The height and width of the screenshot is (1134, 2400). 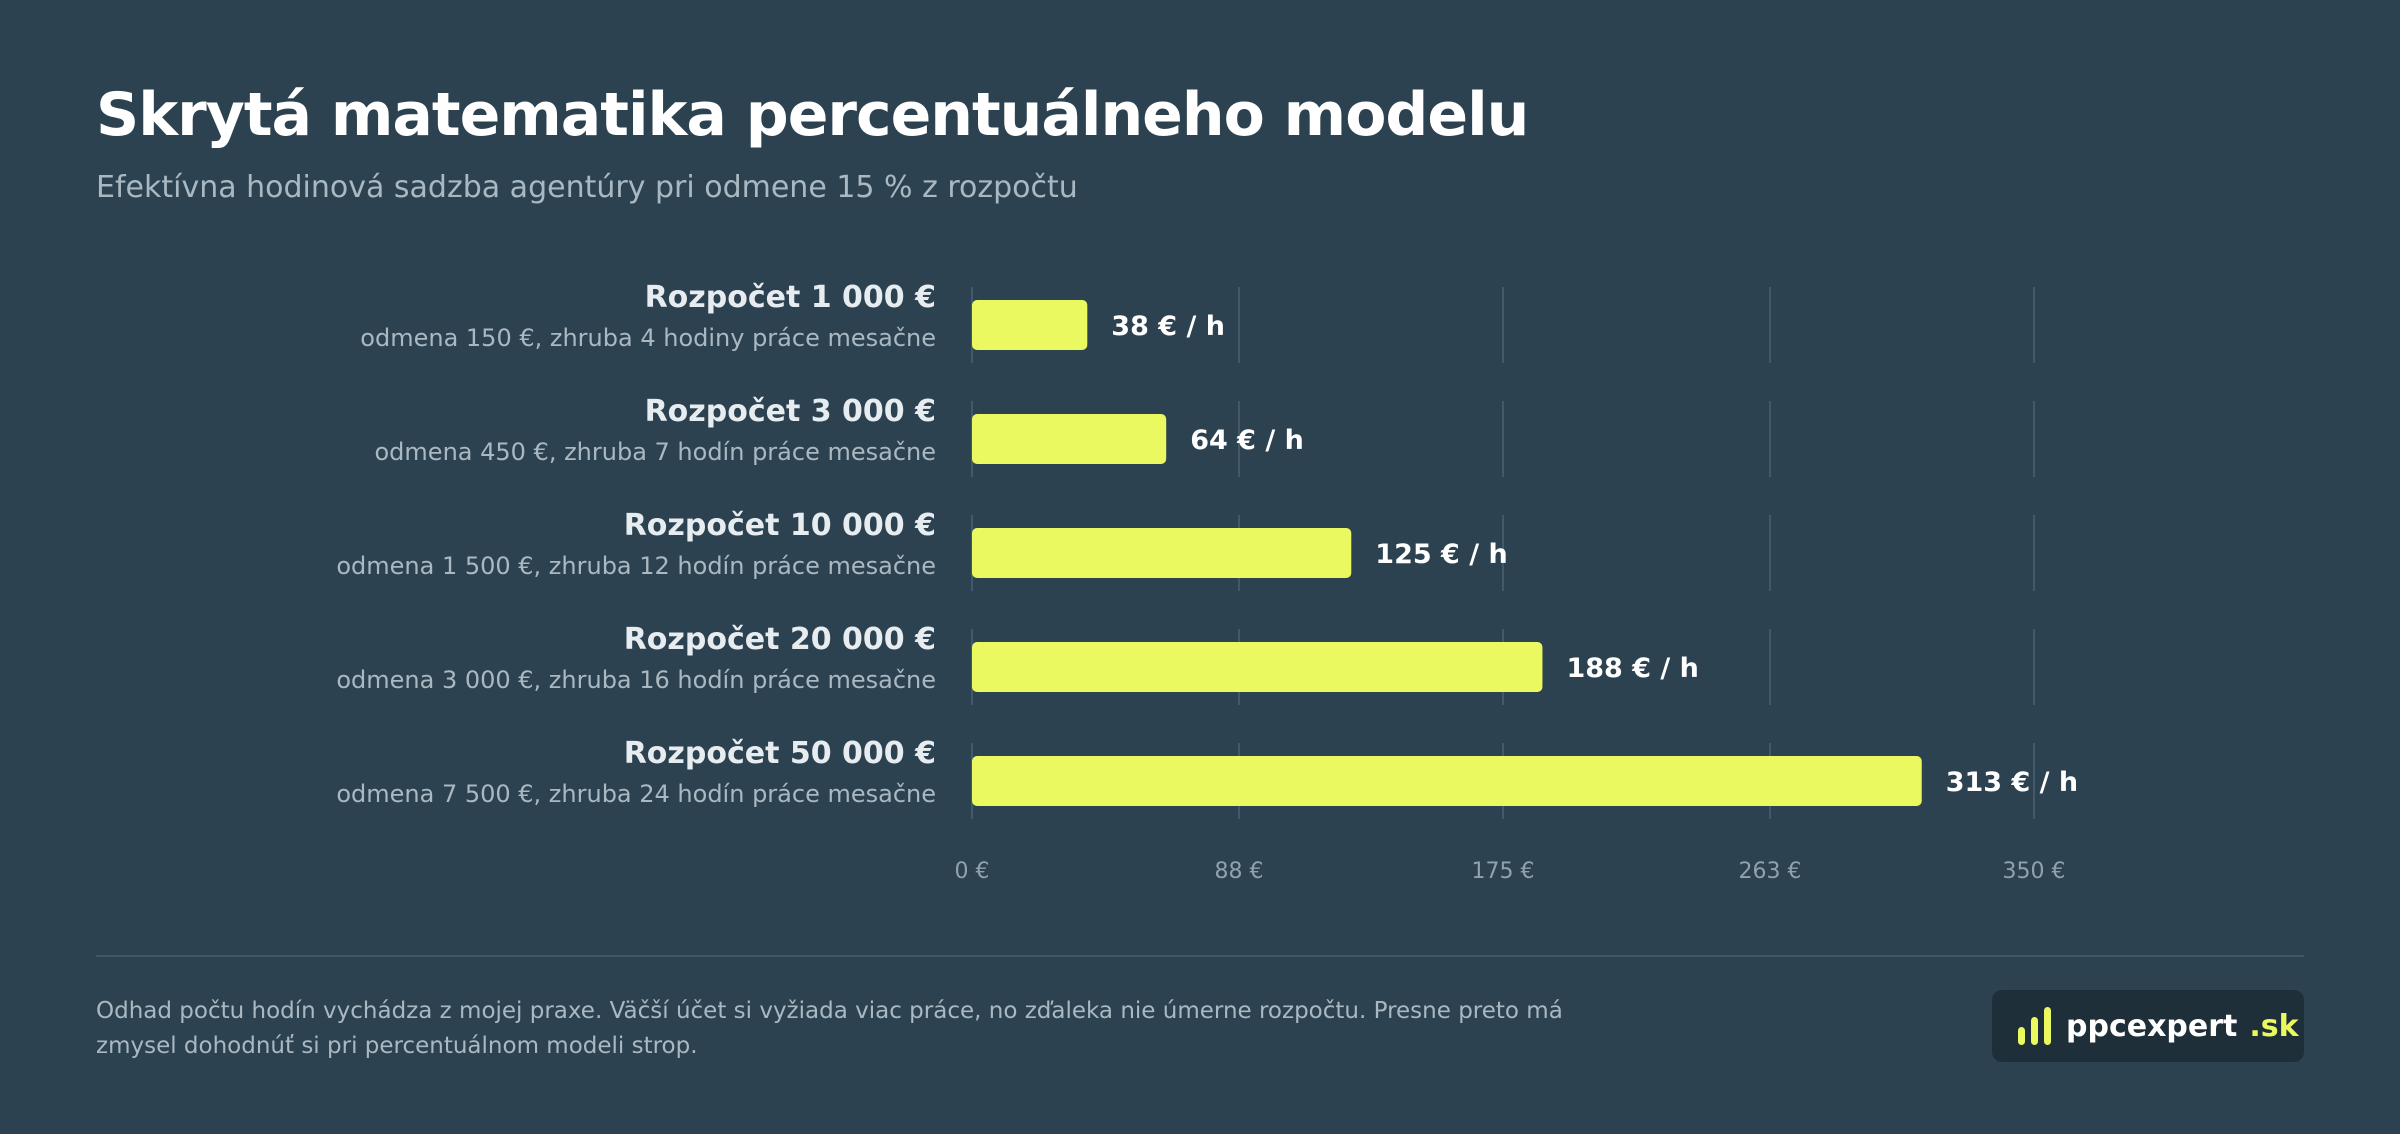 What do you see at coordinates (812, 115) in the screenshot?
I see `page-title: Skrytá matematika percentuálneho modelu` at bounding box center [812, 115].